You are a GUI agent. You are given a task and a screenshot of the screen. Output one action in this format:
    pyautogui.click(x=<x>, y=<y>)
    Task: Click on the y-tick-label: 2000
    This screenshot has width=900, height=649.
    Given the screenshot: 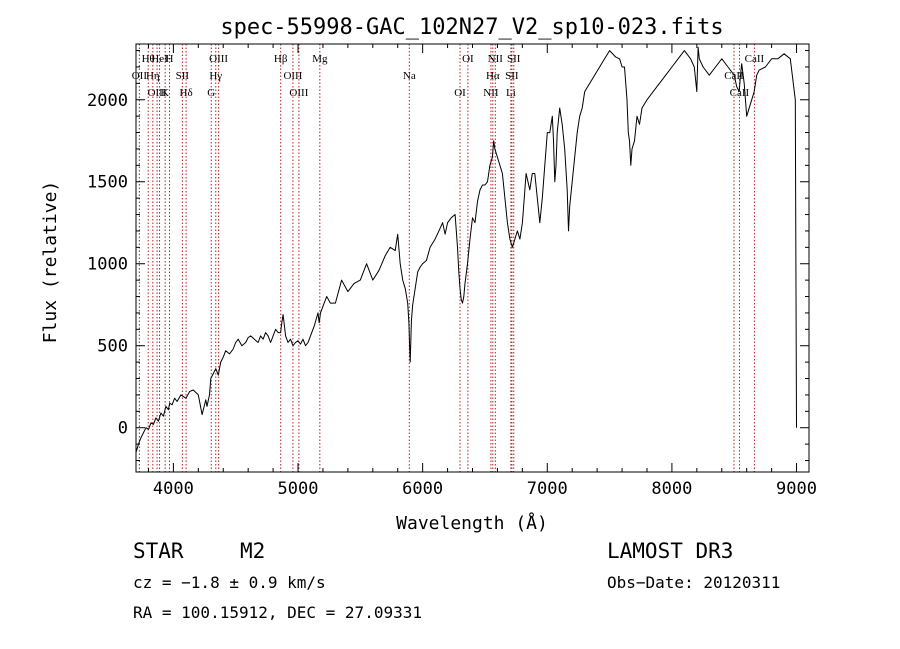 What is the action you would take?
    pyautogui.click(x=107, y=101)
    